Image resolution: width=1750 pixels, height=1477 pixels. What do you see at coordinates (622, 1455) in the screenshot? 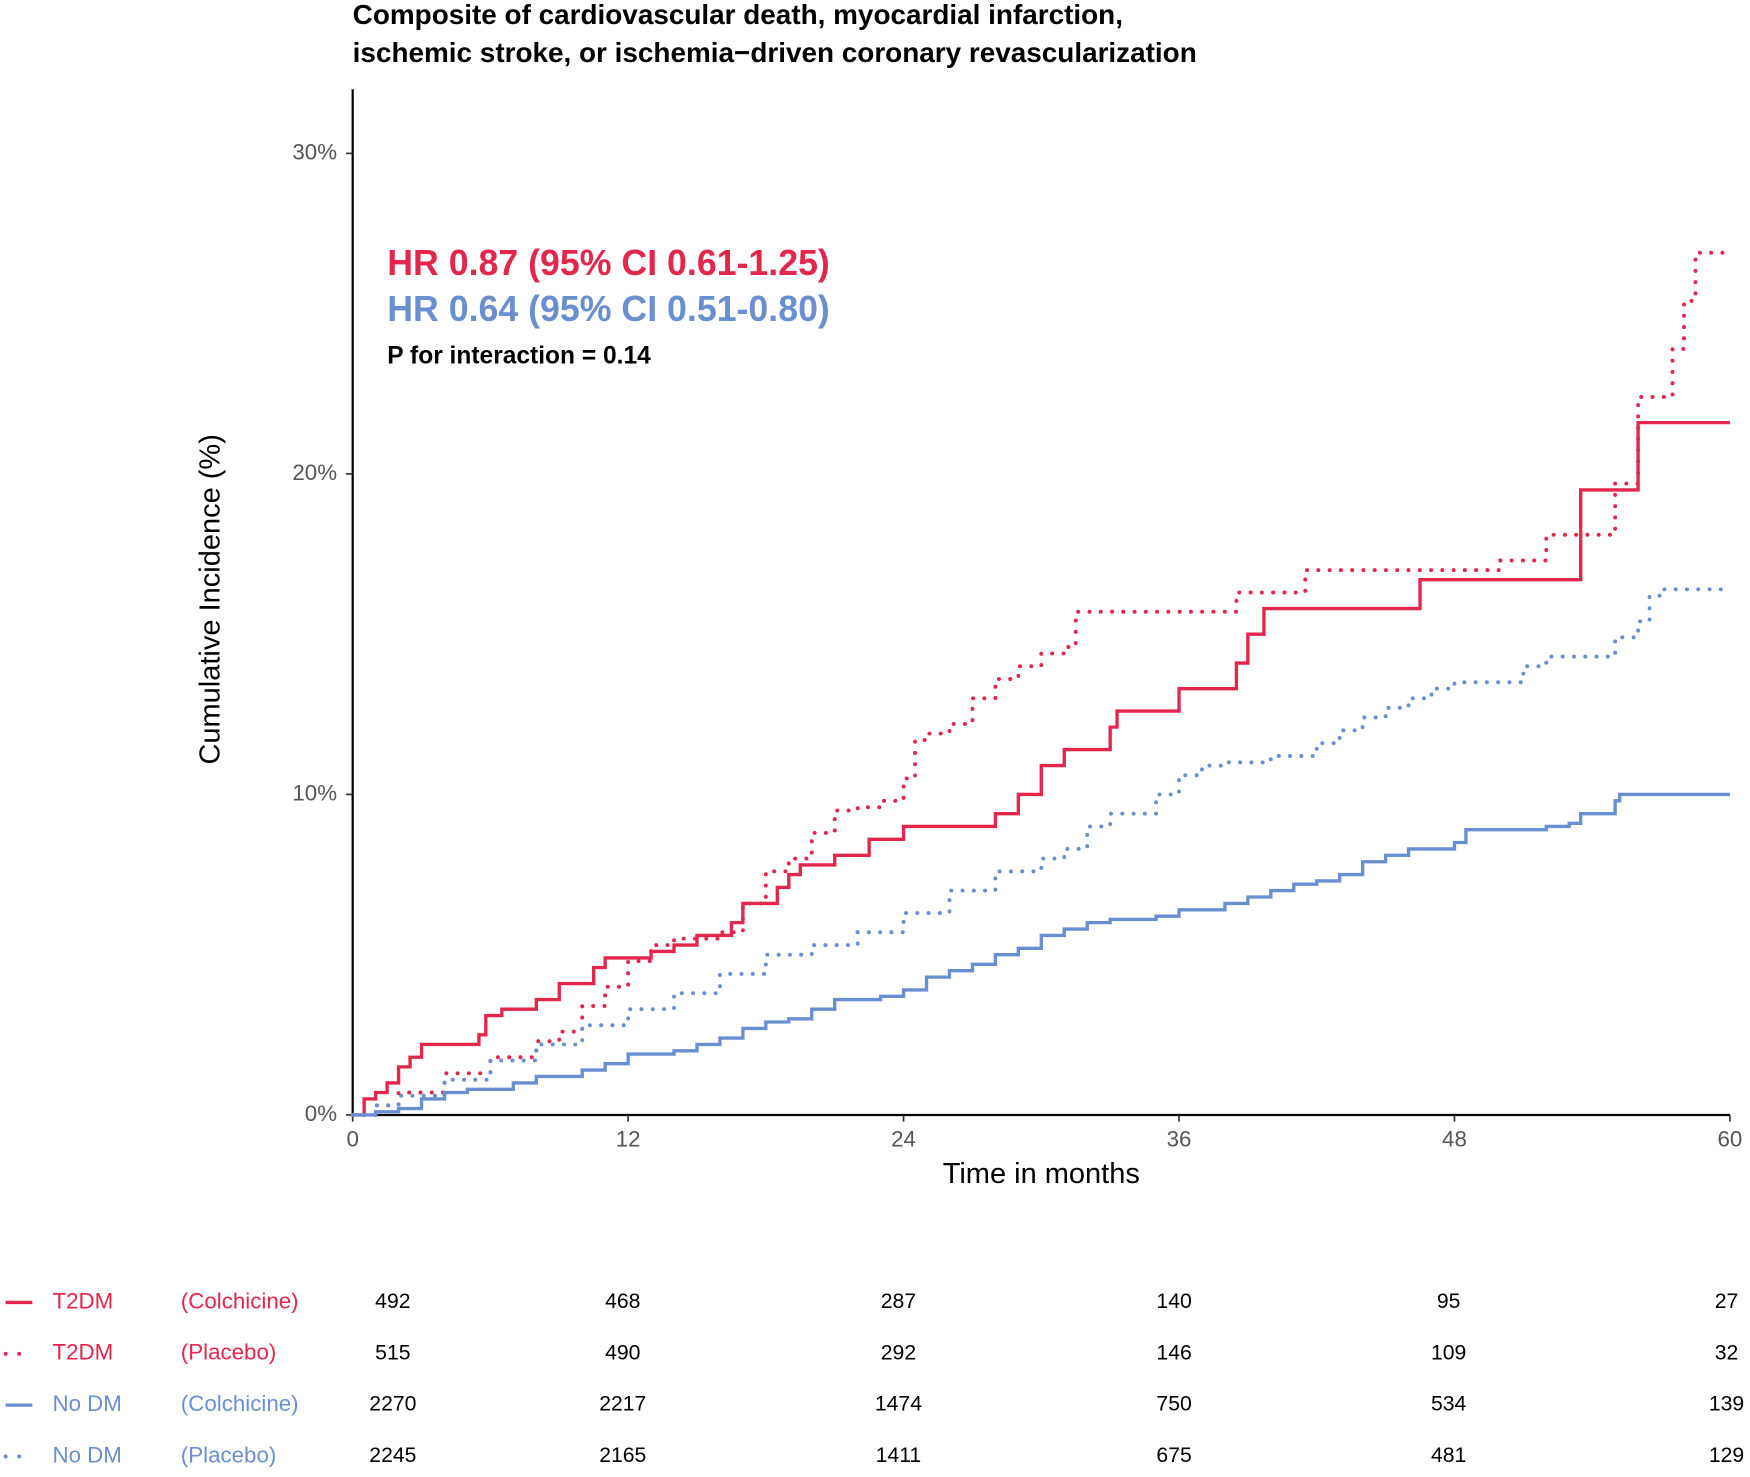
I see `at-risk-count: 2165` at bounding box center [622, 1455].